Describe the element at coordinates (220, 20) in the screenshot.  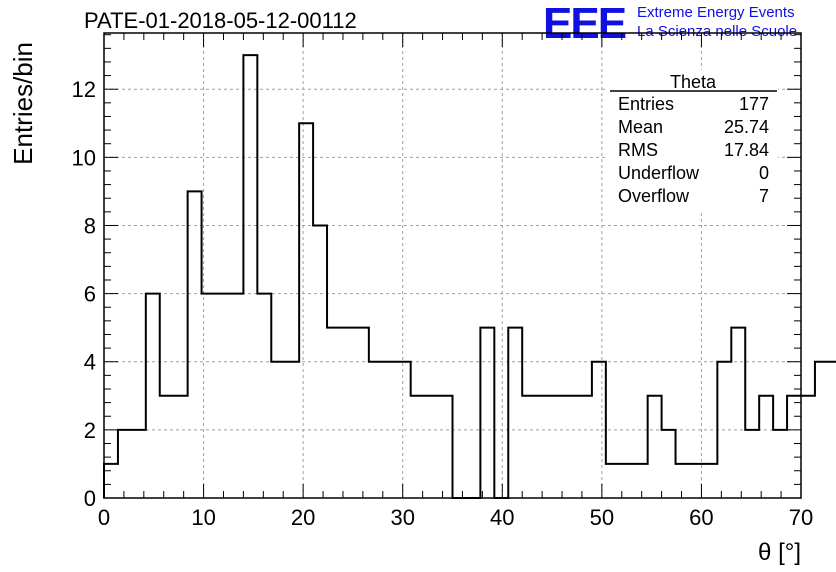
I see `chart-title: PATE-01-2018-05-12-00112` at that location.